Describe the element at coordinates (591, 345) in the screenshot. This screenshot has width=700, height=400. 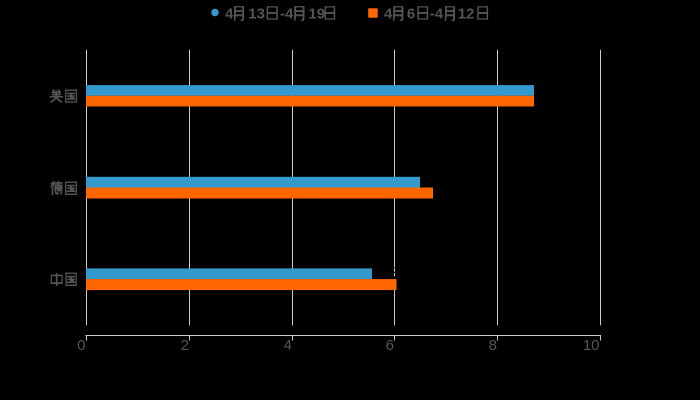
I see `svg-text: 10` at that location.